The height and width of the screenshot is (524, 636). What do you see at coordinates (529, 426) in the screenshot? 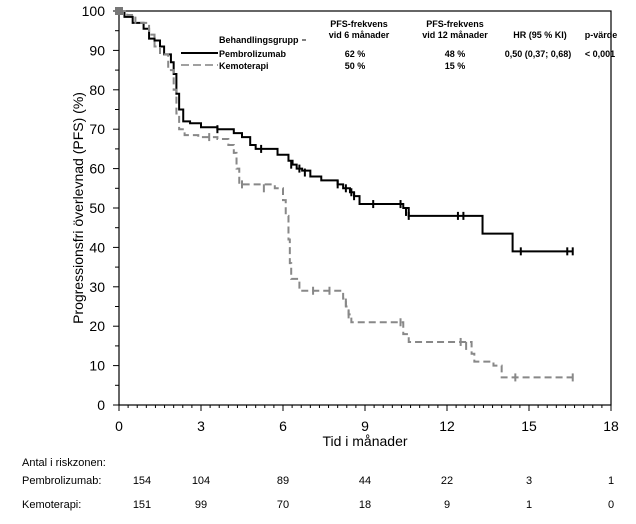
I see `x-tick-label: 15` at bounding box center [529, 426].